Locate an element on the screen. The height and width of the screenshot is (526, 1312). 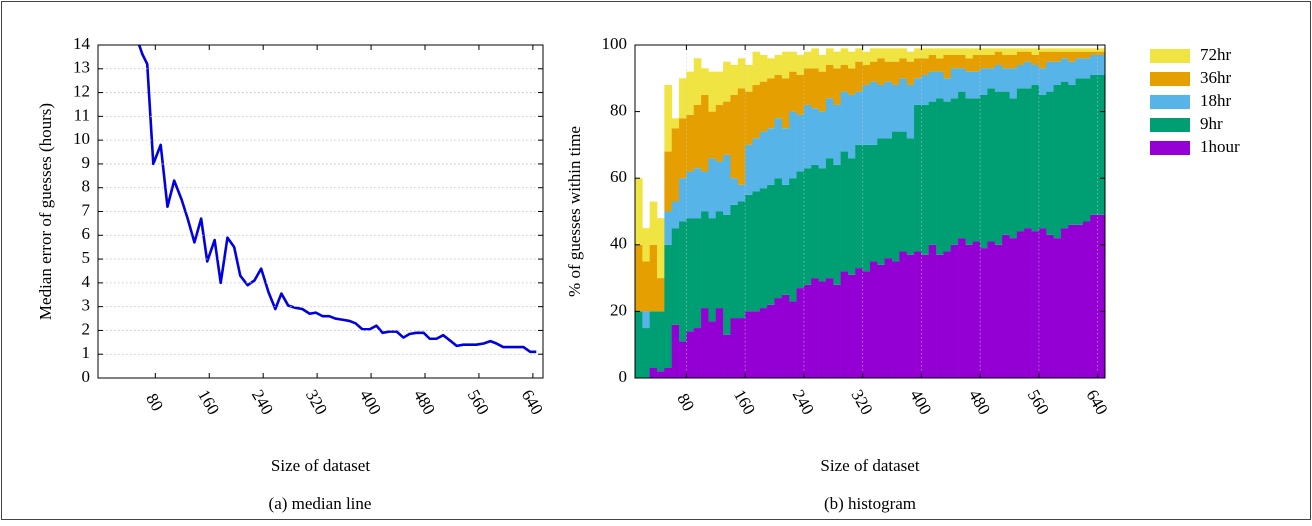
x-tick-label: 80 is located at coordinates (685, 402).